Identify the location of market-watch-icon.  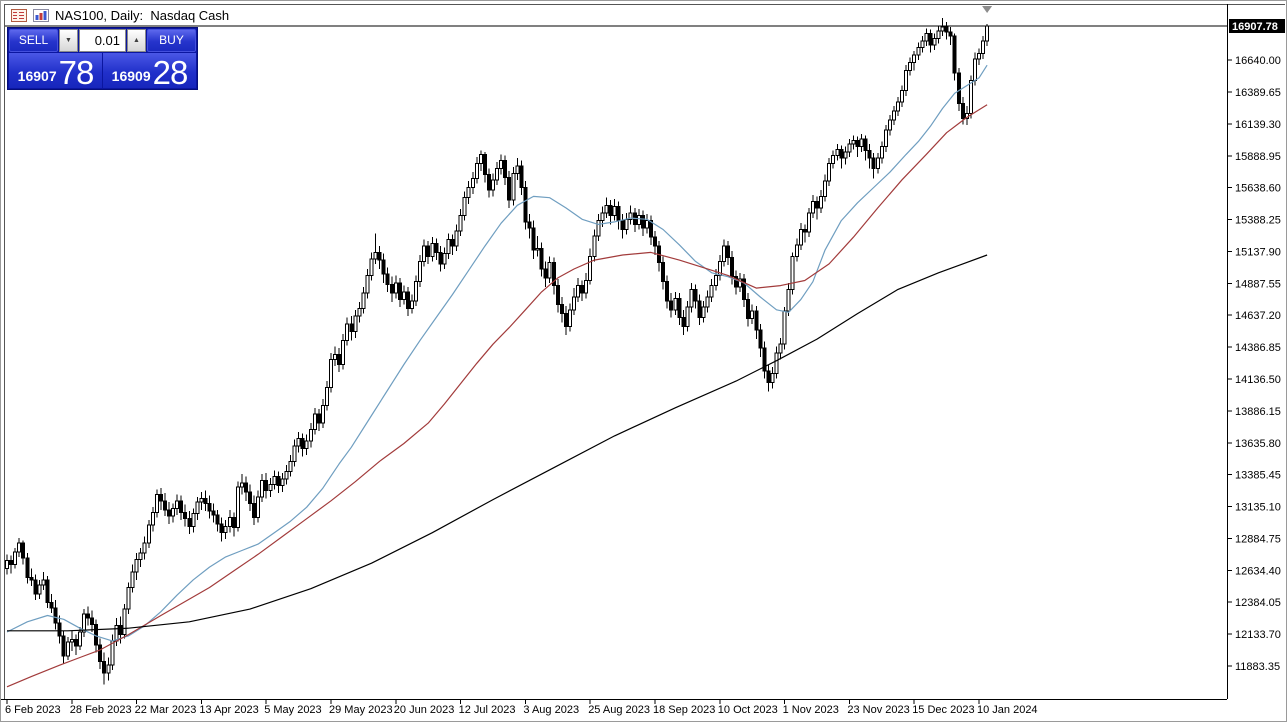
(19, 15).